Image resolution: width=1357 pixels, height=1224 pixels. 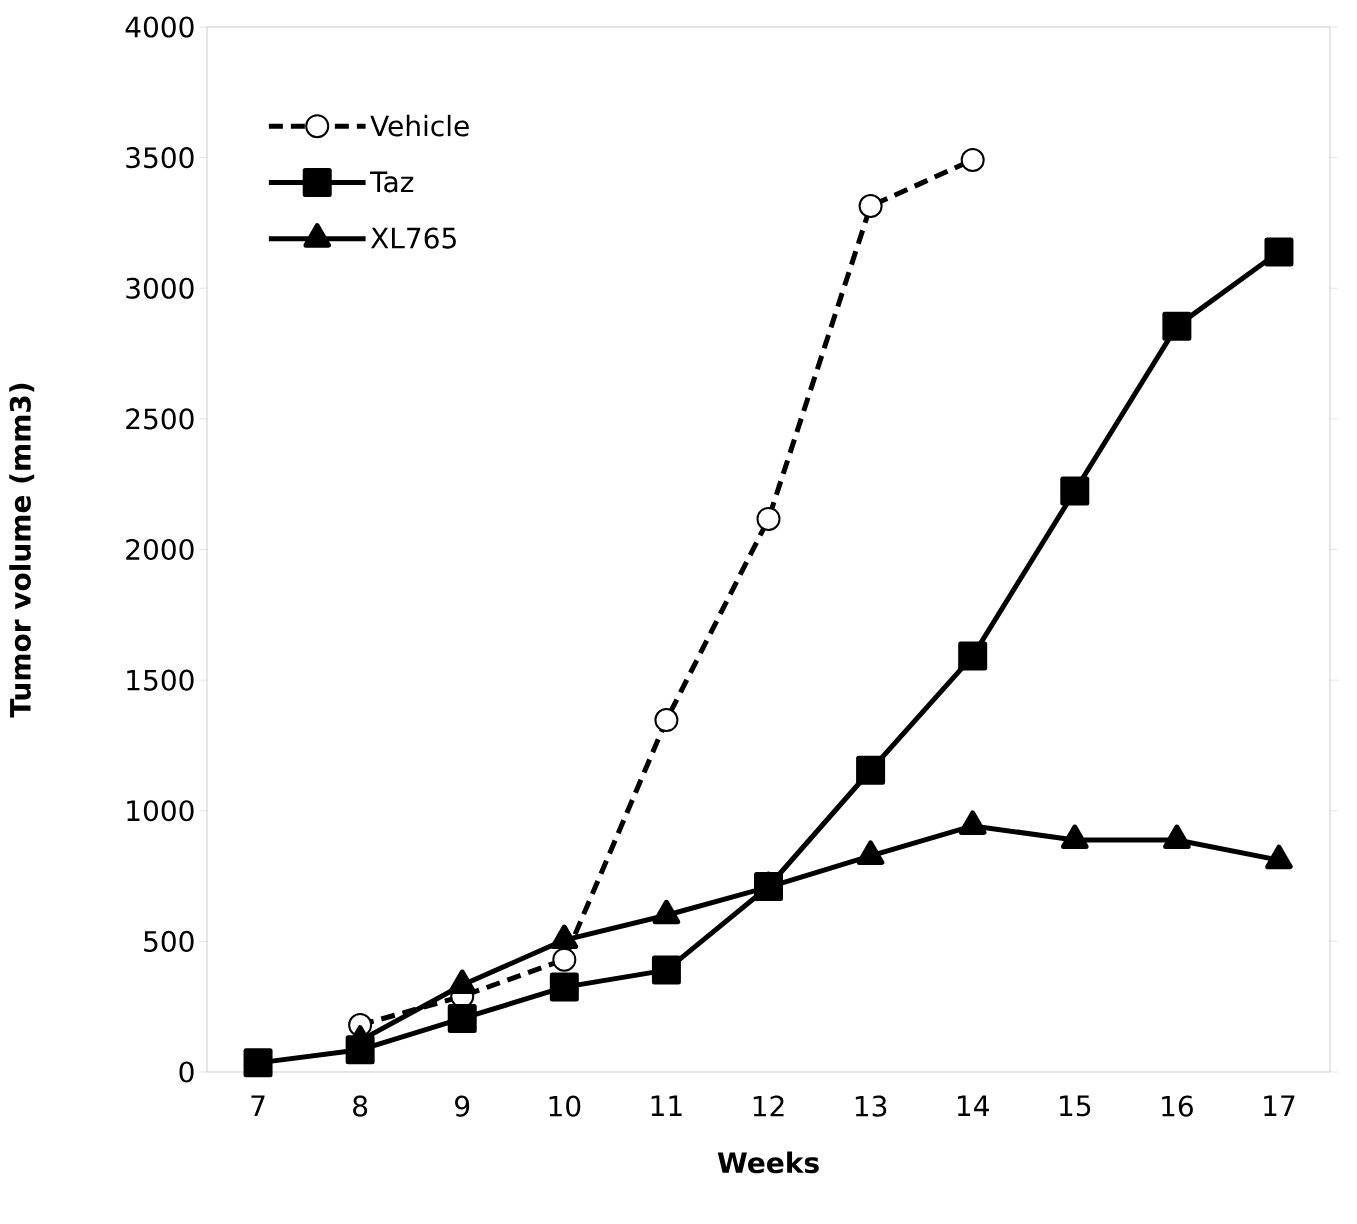 What do you see at coordinates (462, 1106) in the screenshot?
I see `x-tick-label: 9` at bounding box center [462, 1106].